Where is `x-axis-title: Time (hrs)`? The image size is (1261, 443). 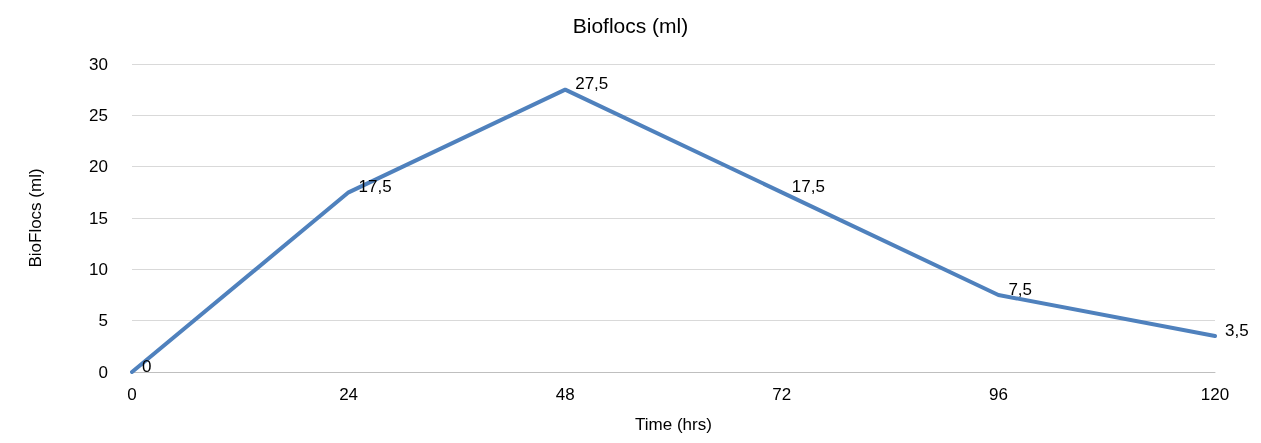
x-axis-title: Time (hrs) is located at coordinates (673, 424).